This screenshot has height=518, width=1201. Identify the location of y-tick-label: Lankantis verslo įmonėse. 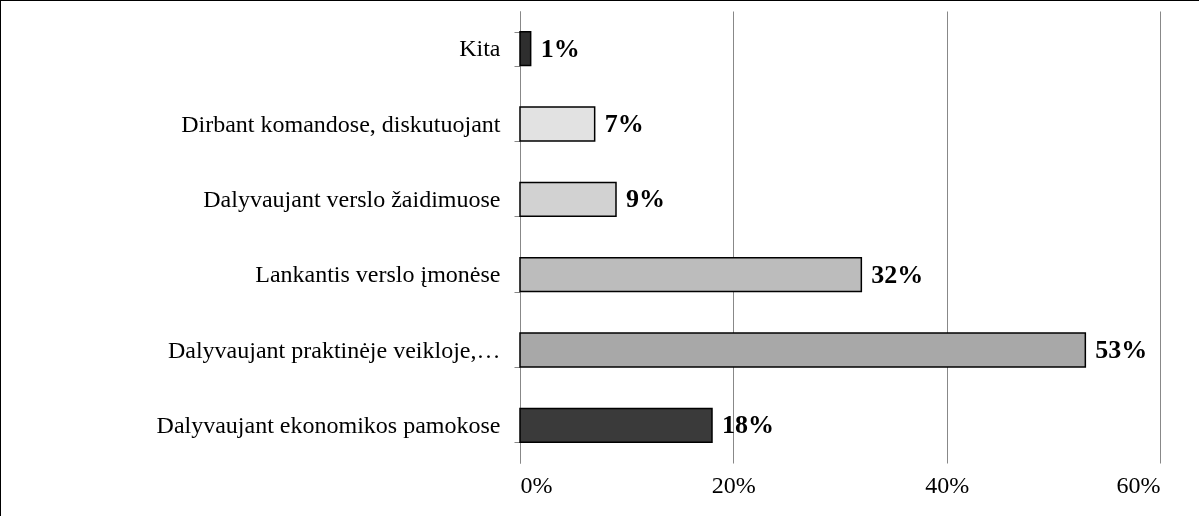
(378, 274).